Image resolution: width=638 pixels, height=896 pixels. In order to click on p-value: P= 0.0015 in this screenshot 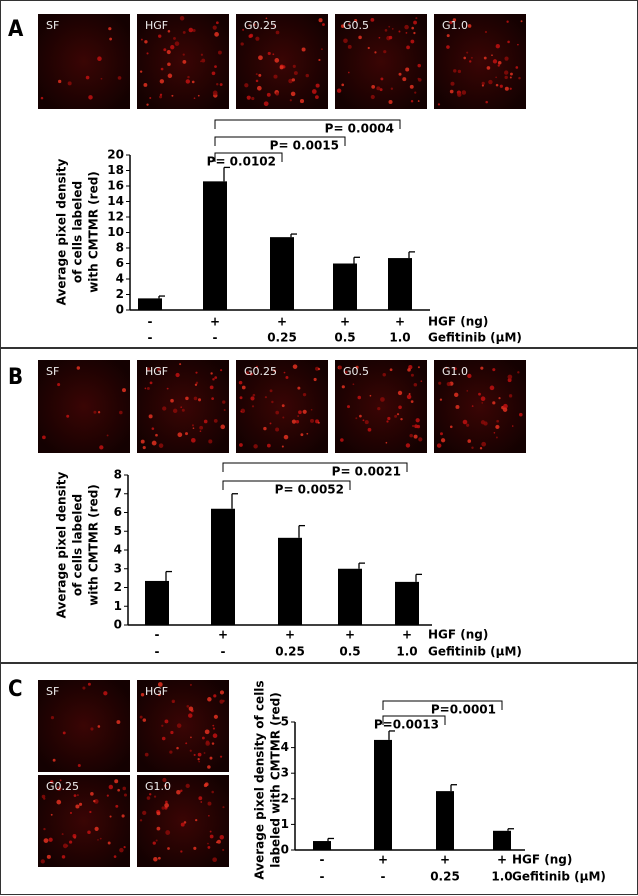, I will do `click(304, 146)`.